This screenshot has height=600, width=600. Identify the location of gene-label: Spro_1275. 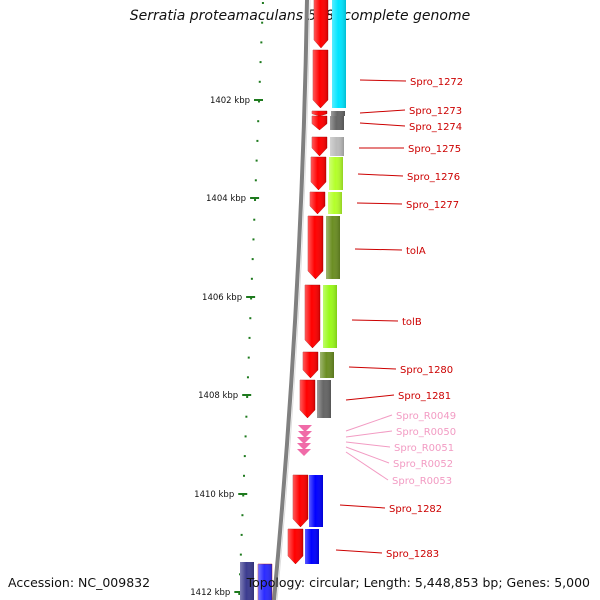
(434, 149).